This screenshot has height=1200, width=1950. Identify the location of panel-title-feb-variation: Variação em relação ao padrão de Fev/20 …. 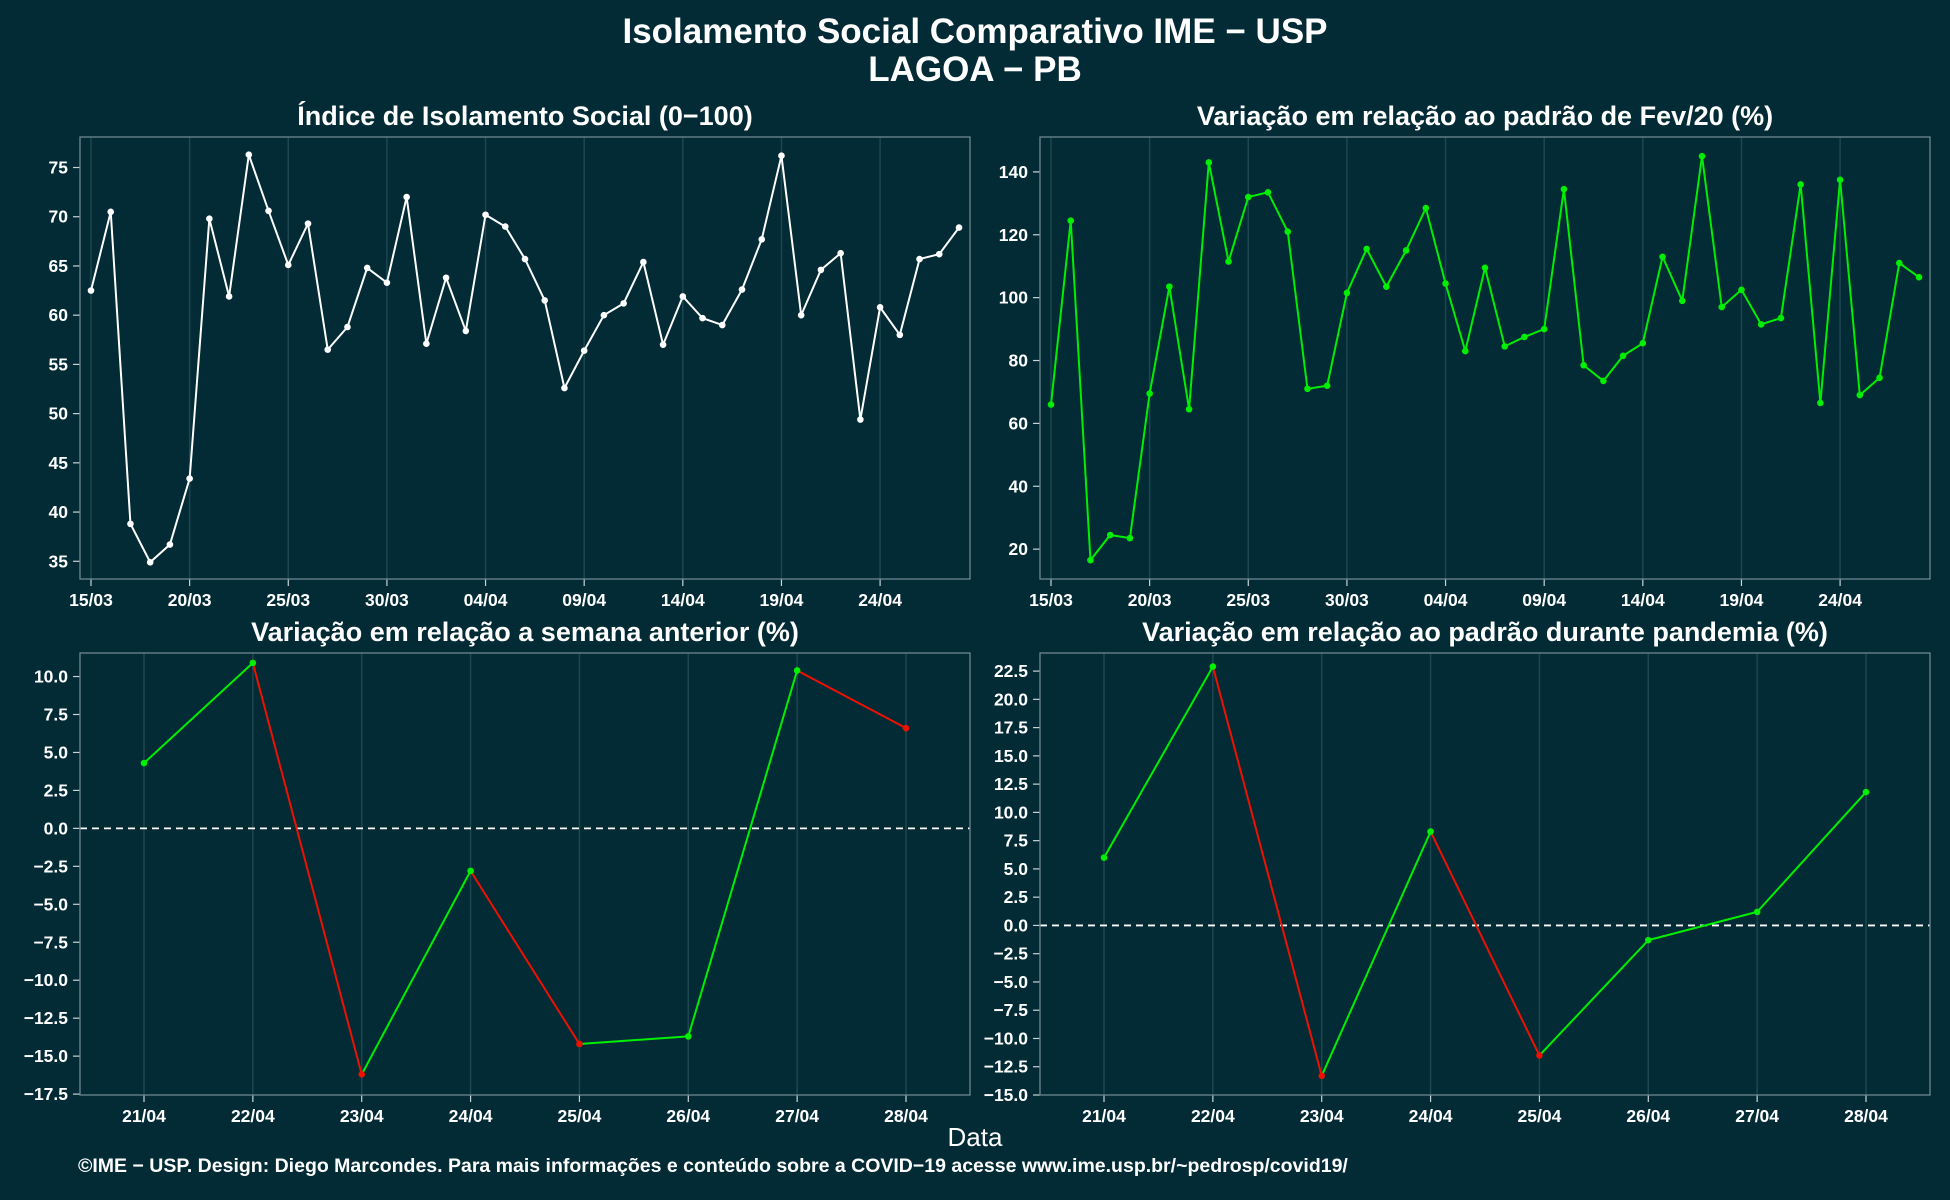
(1485, 116).